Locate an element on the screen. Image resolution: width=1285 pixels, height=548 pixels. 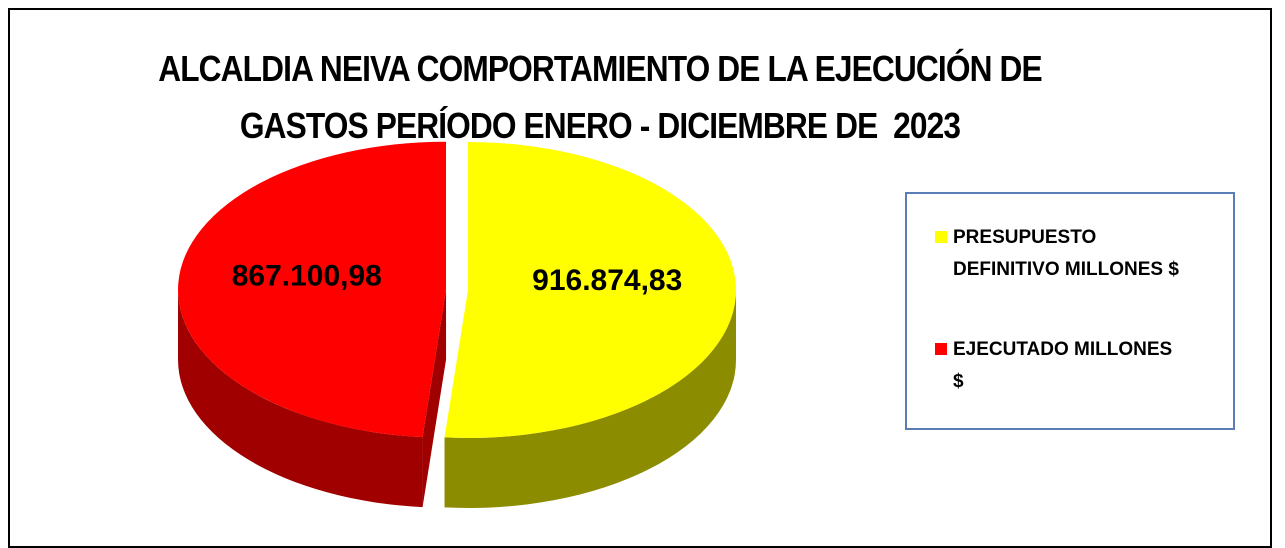
data-label: 867.100,98 is located at coordinates (307, 276).